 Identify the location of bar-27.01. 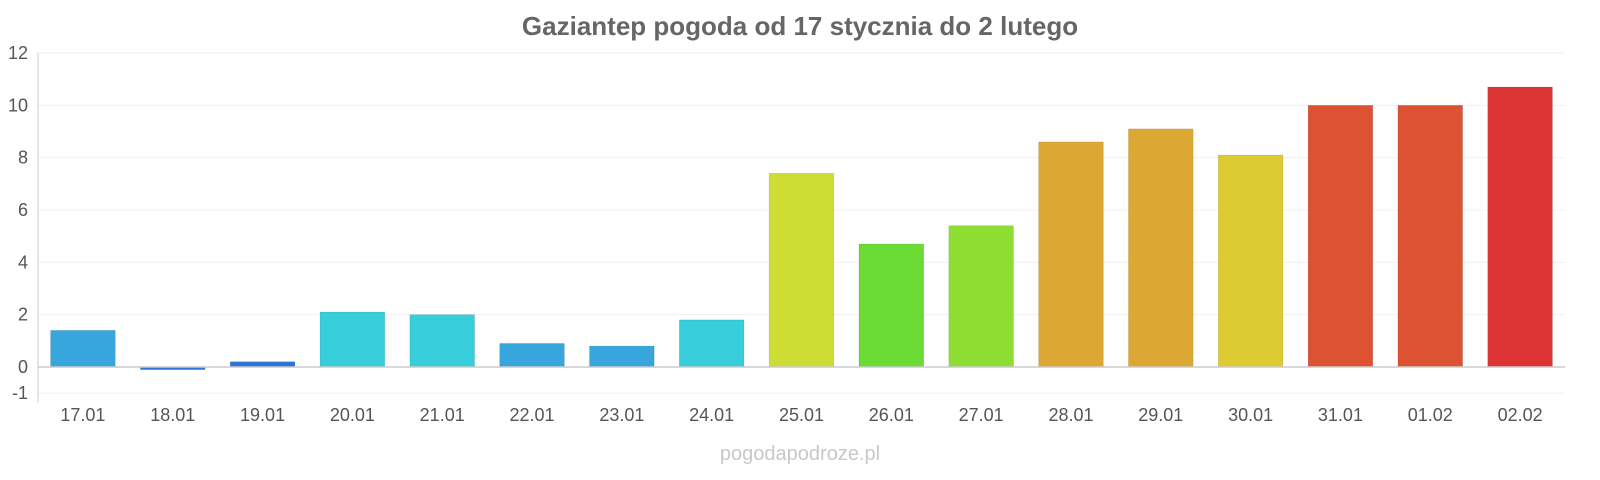
(981, 296).